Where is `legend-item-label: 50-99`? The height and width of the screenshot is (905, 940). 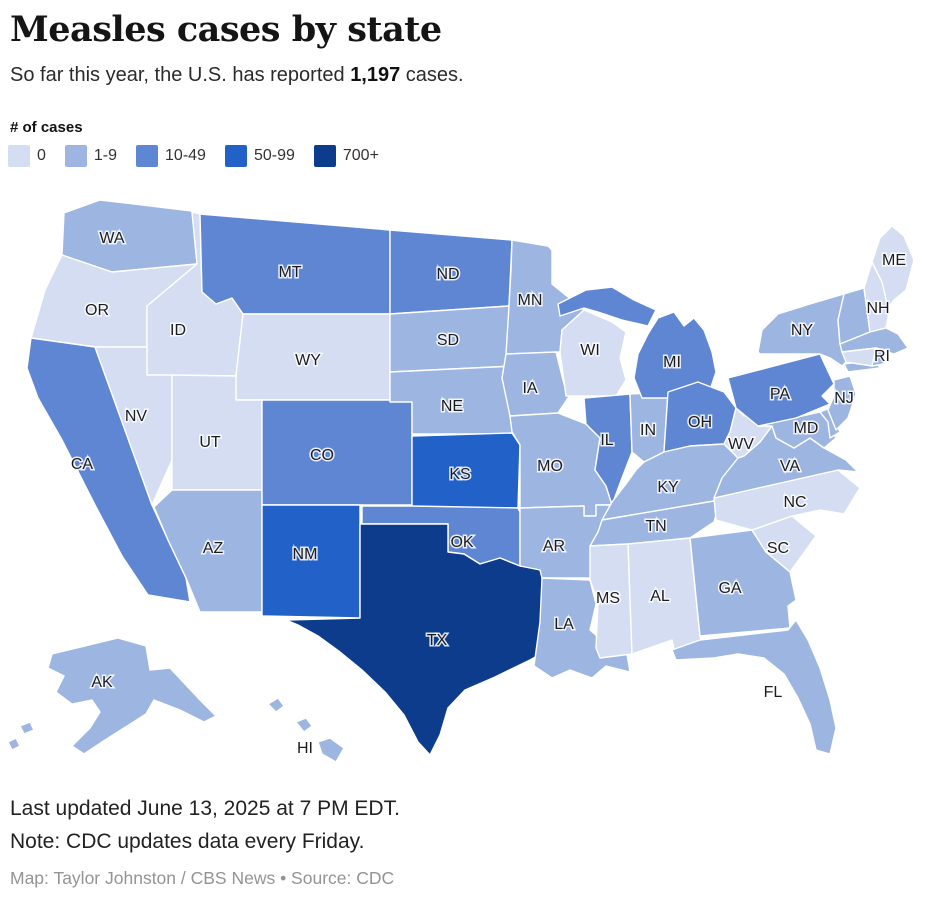 legend-item-label: 50-99 is located at coordinates (274, 155).